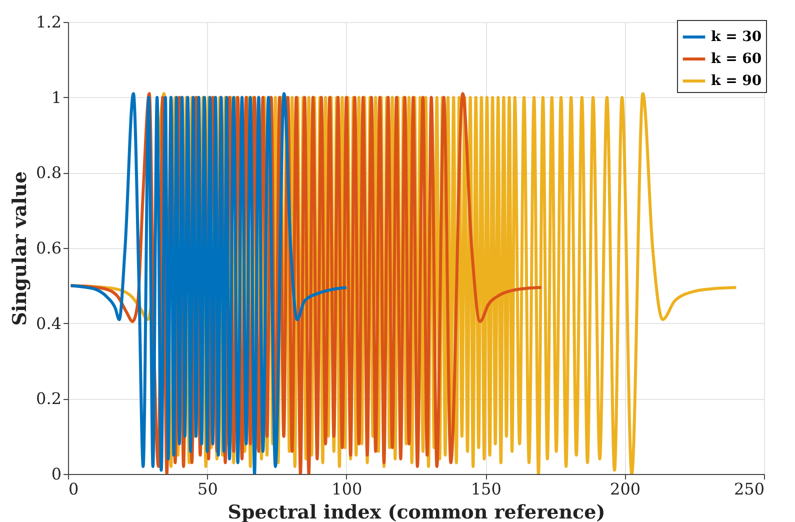 Image resolution: width=795 pixels, height=522 pixels. Describe the element at coordinates (736, 59) in the screenshot. I see `legend-label: k = 60` at that location.